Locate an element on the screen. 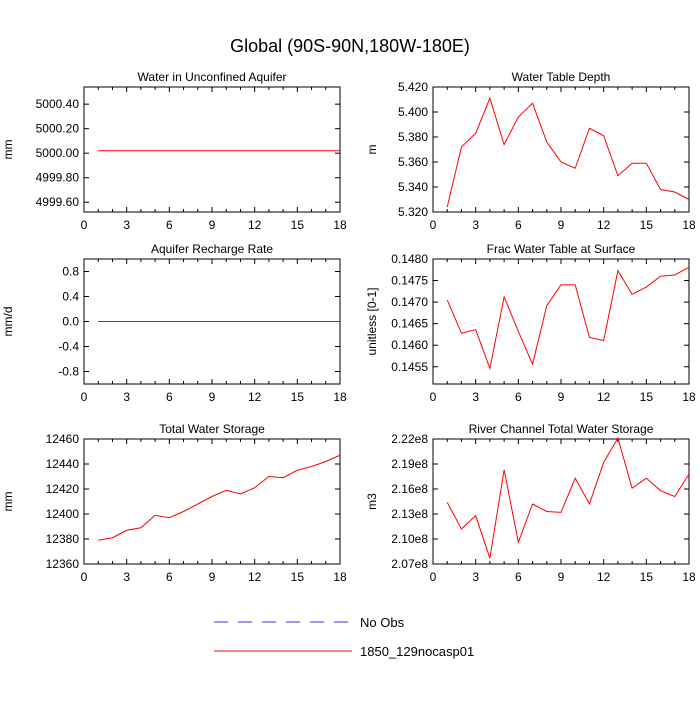  y-tick-label: 2.22e8 is located at coordinates (409, 439).